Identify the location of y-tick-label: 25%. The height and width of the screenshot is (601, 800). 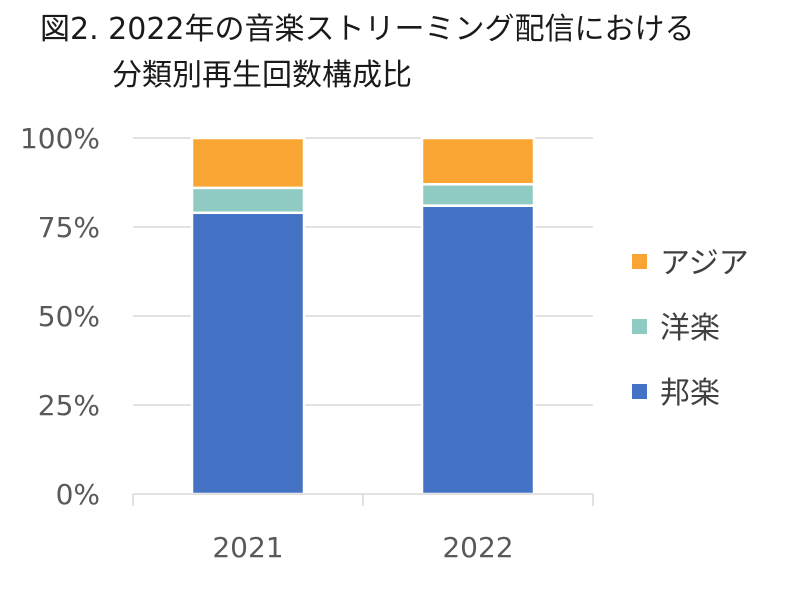
(69, 405).